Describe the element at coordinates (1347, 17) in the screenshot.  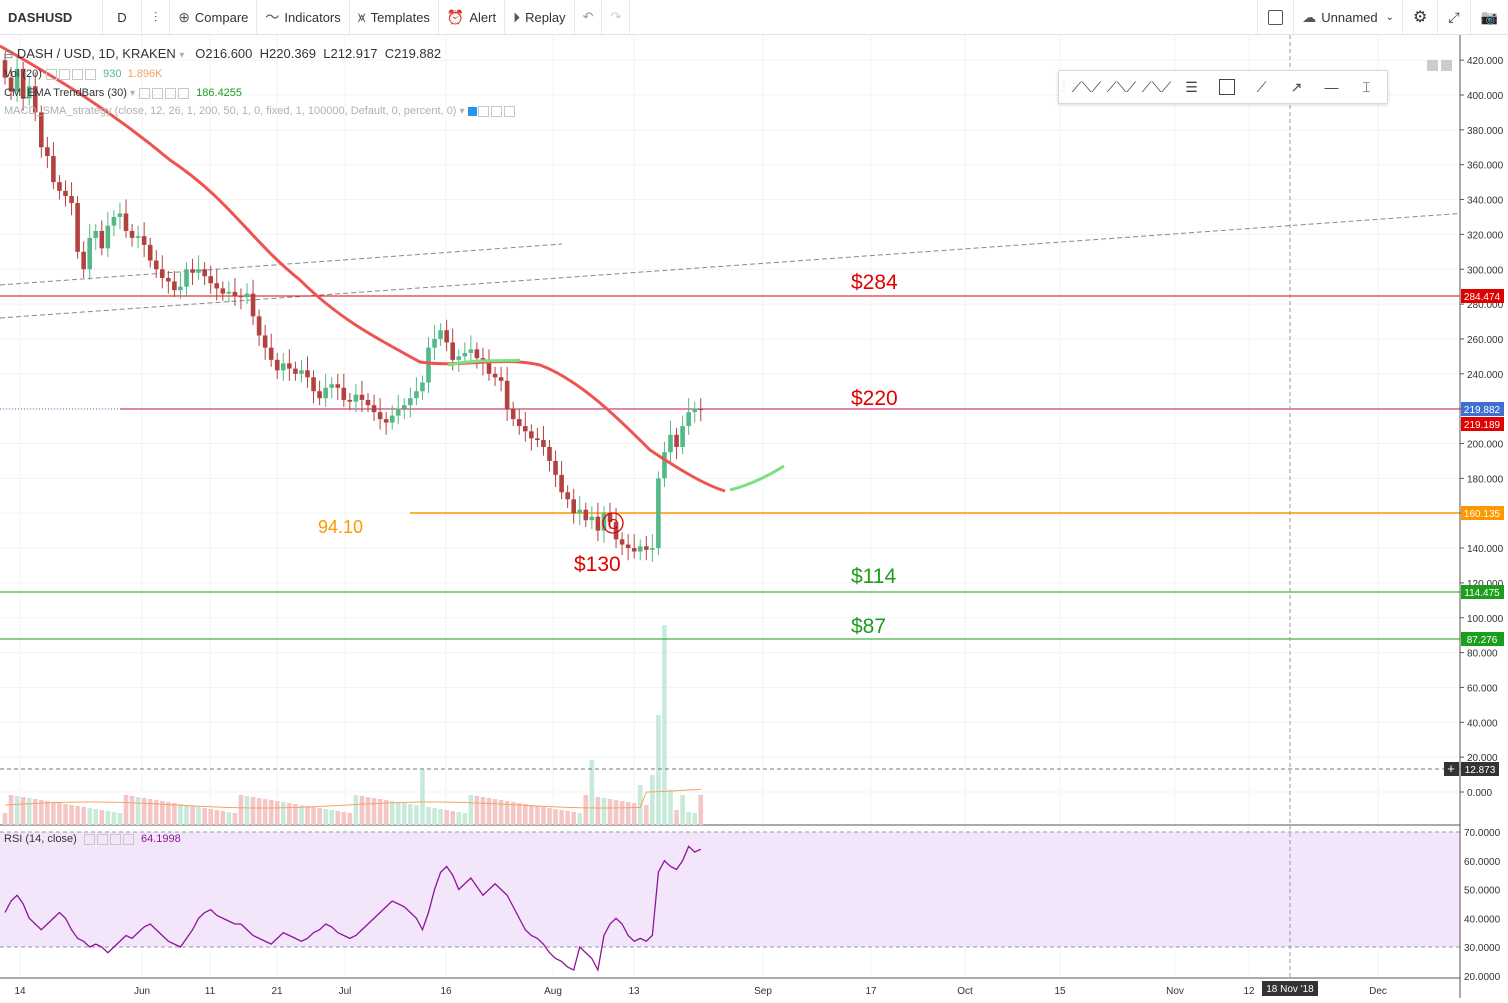
I see `layout-name-button: ☁ Unnamed ⌄` at that location.